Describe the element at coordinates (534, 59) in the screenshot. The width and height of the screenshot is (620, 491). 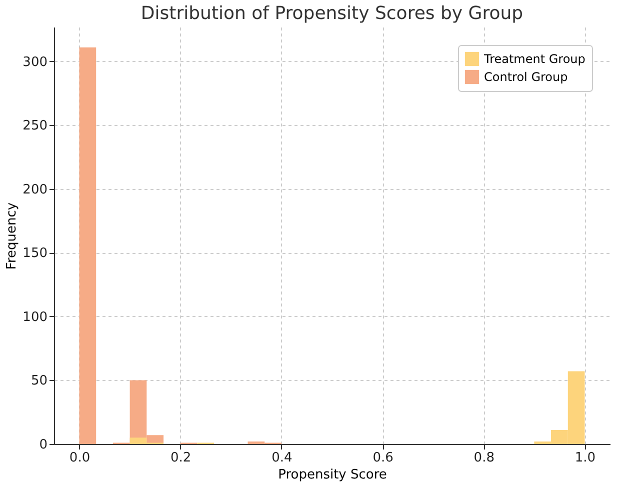
I see `legend-label: Treatment Group` at that location.